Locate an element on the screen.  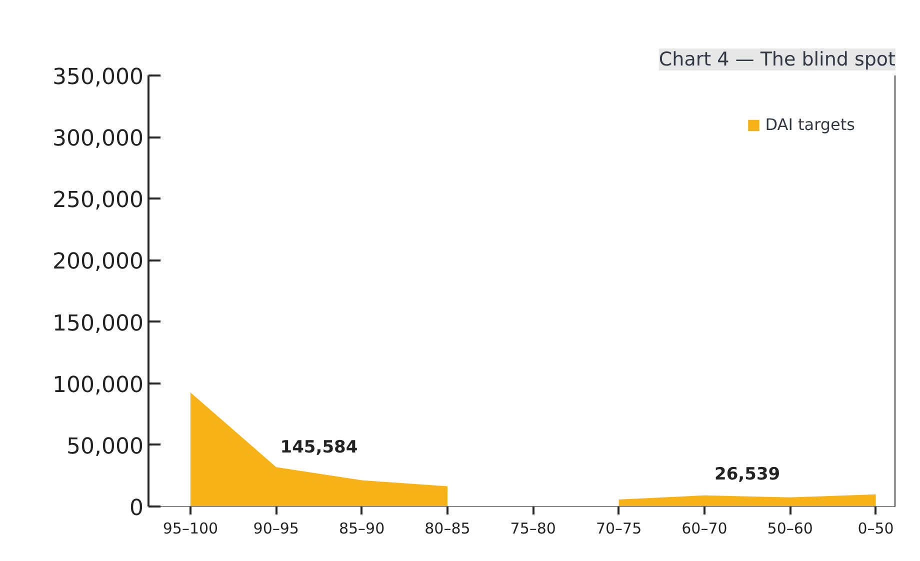
y-tick-label: 350,000 is located at coordinates (98, 77).